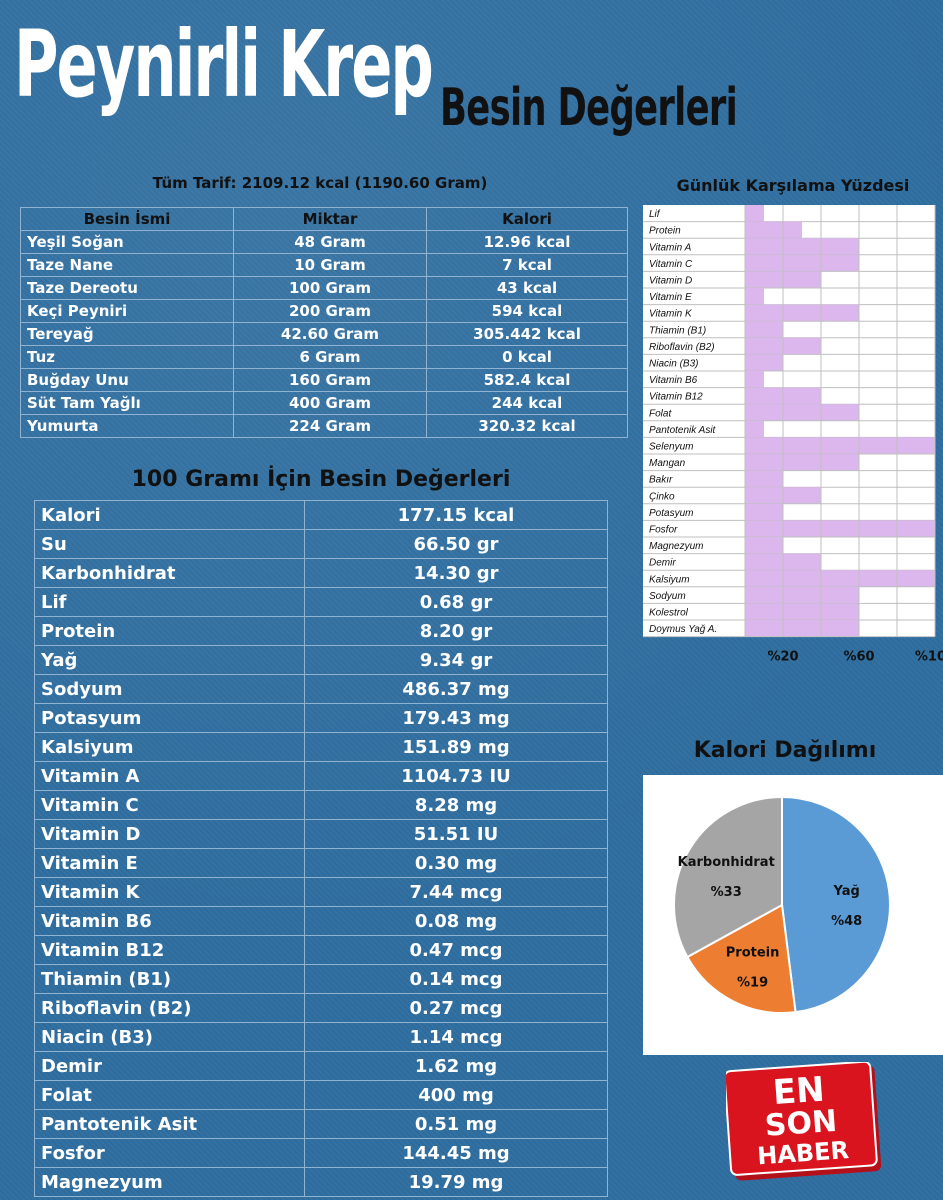  I want to click on nutrition-row: Vitamin E 0.30 mg, so click(321, 863).